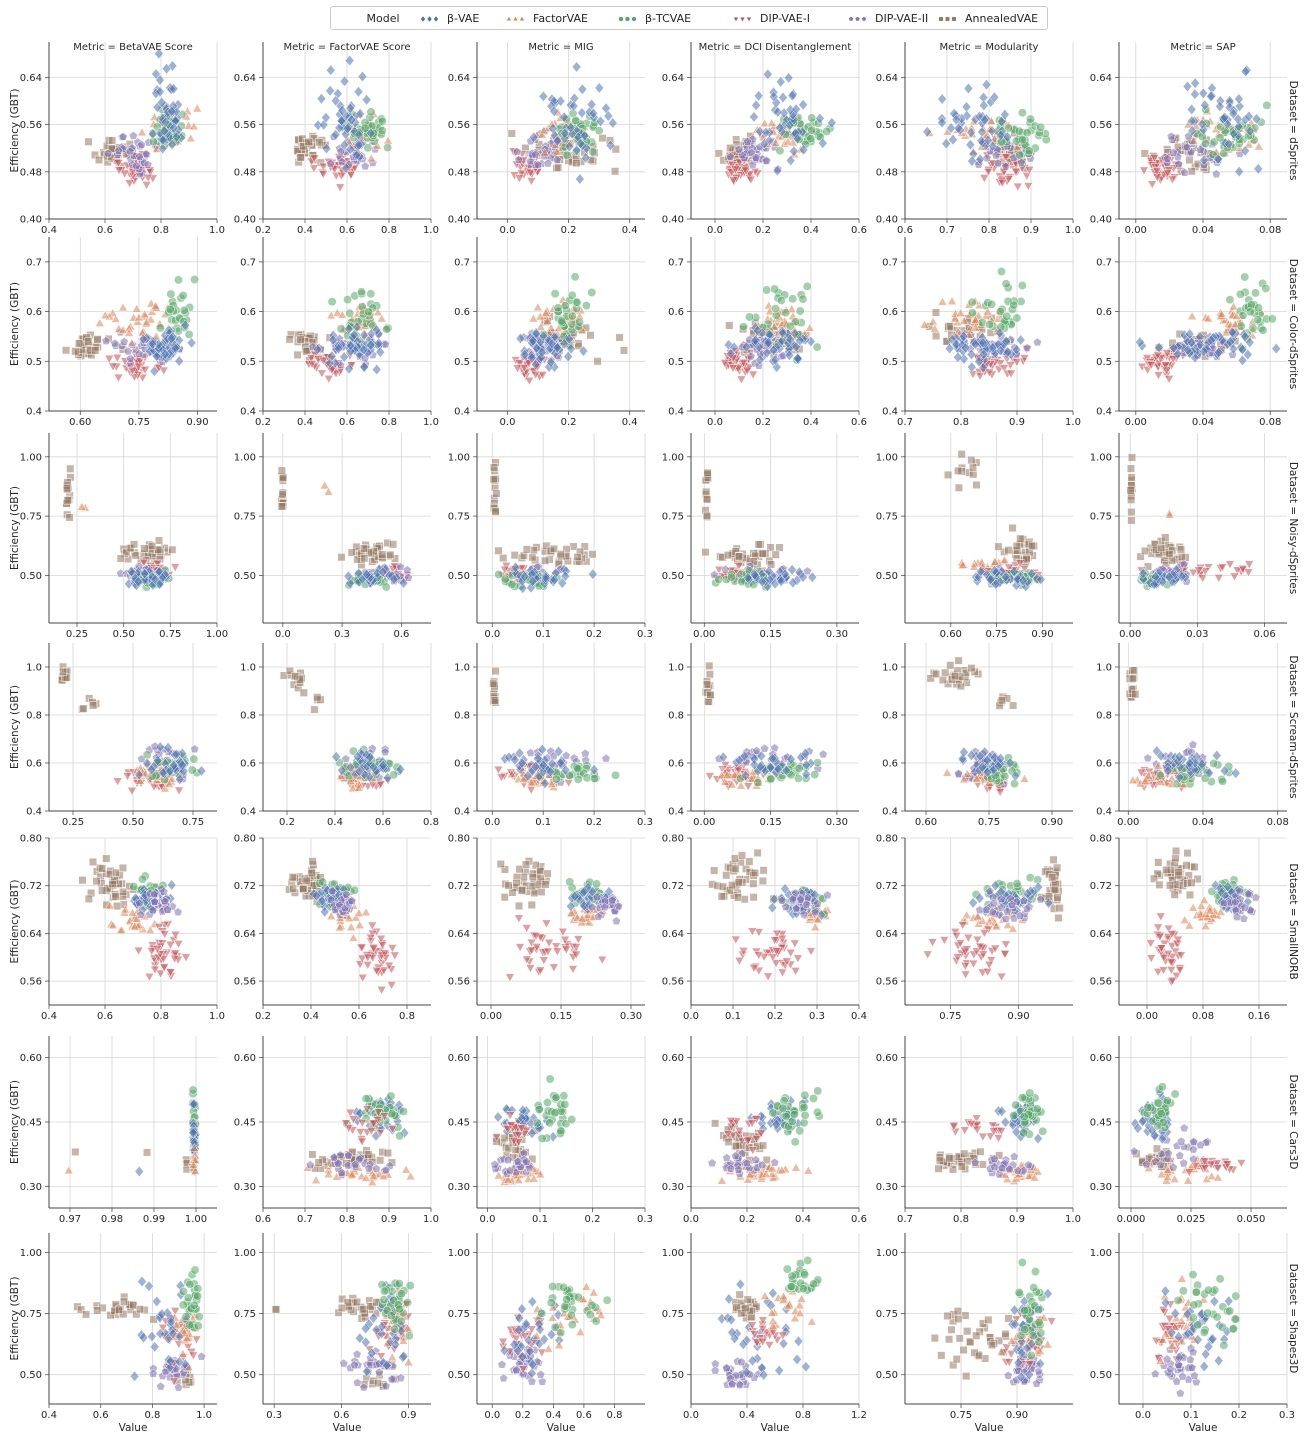 The image size is (1310, 1433). I want to click on column-title: Metric = FactorVAE Score, so click(347, 47).